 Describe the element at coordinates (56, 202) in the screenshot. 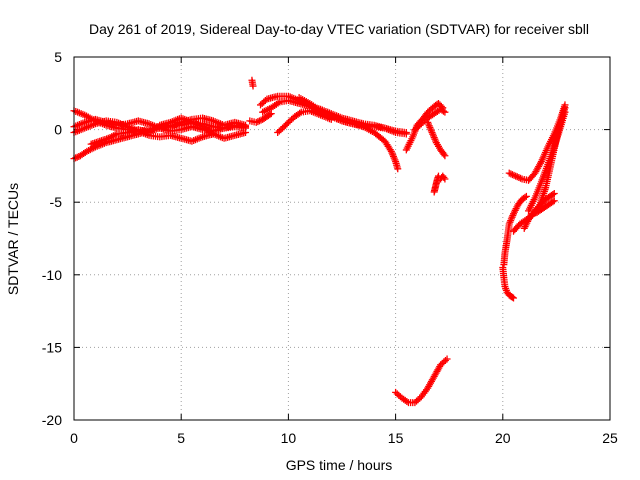

I see `y-tick-label: -5` at that location.